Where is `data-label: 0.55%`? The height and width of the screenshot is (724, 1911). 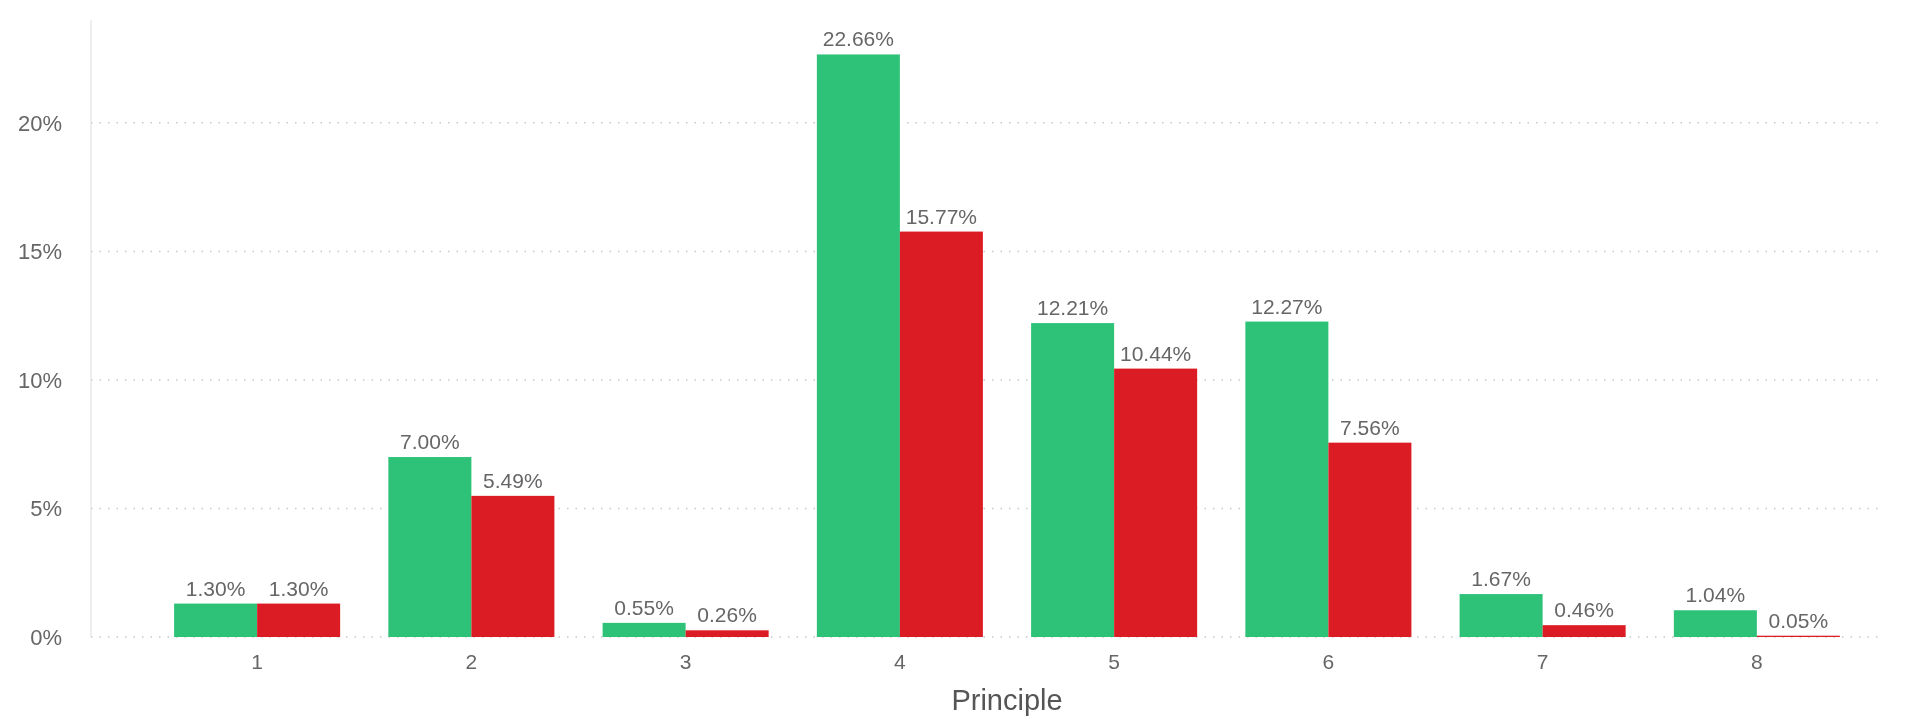
data-label: 0.55% is located at coordinates (644, 607).